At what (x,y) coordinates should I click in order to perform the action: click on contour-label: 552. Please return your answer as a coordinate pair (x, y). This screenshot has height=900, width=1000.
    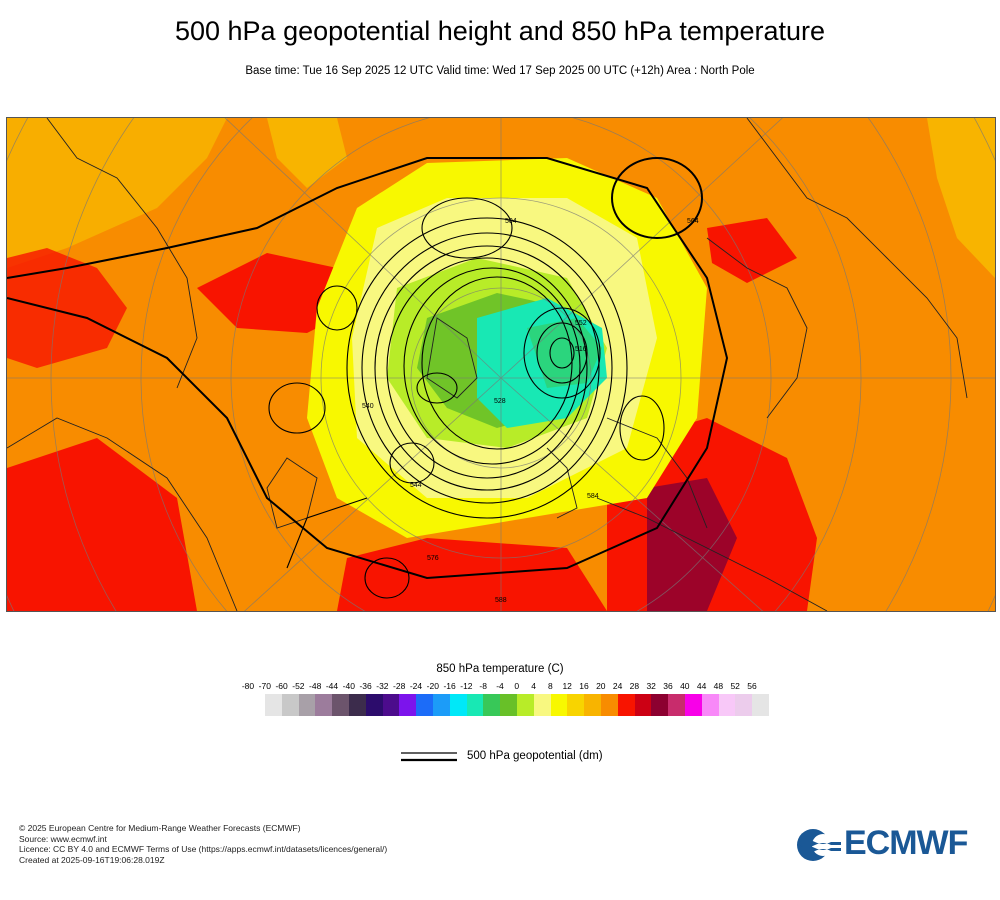
    Looking at the image, I should click on (581, 323).